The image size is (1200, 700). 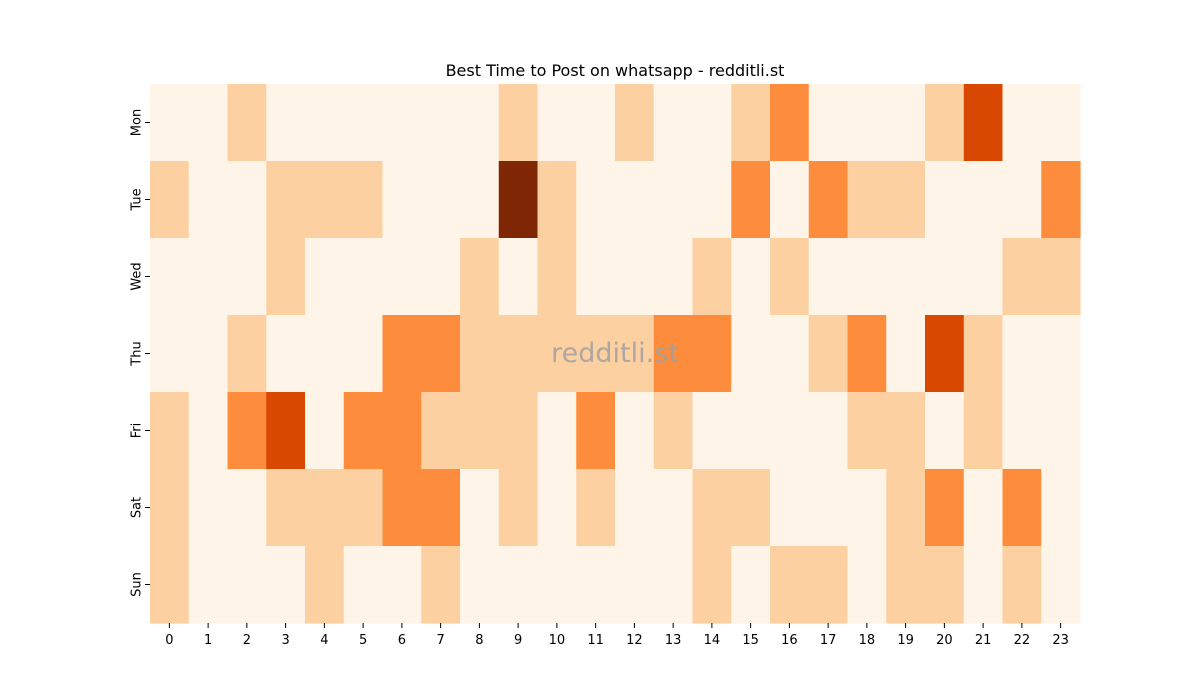 I want to click on x-tick-label: 4, so click(x=324, y=640).